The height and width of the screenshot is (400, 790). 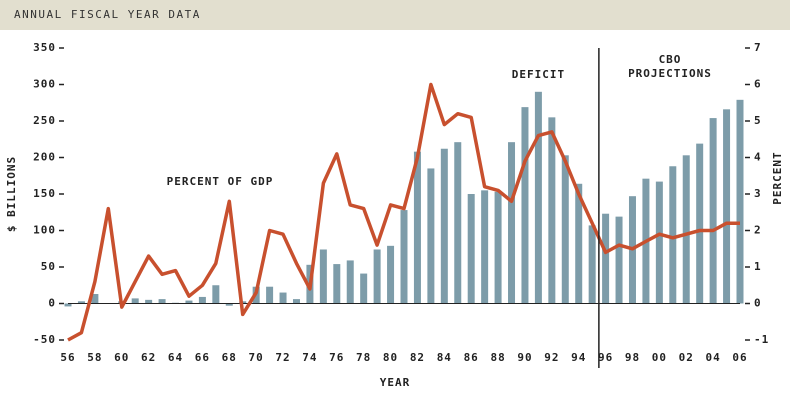 What do you see at coordinates (44, 47) in the screenshot?
I see `y-tick-label: 350` at bounding box center [44, 47].